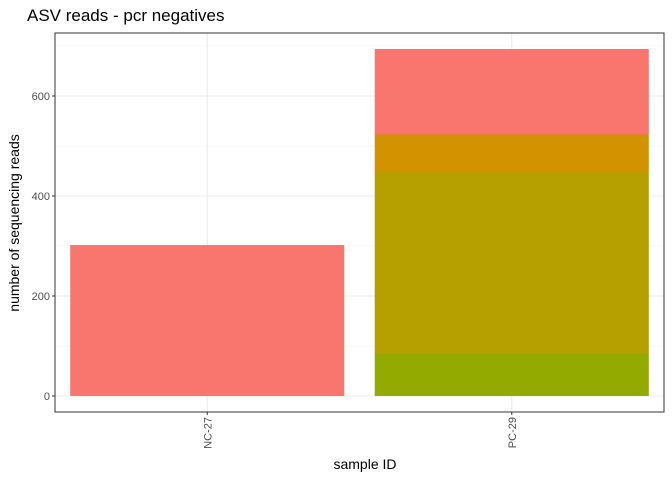 The width and height of the screenshot is (672, 480). Describe the element at coordinates (14, 222) in the screenshot. I see `y-axis-title: number of sequencing reads` at that location.